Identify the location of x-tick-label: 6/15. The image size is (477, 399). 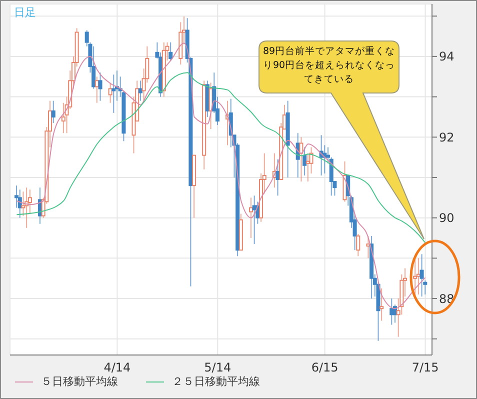
(324, 367).